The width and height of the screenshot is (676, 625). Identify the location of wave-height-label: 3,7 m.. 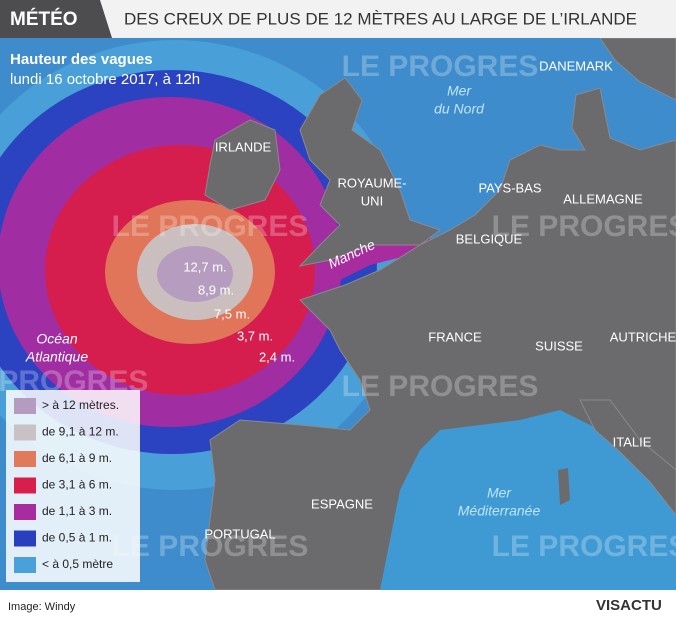
(255, 335).